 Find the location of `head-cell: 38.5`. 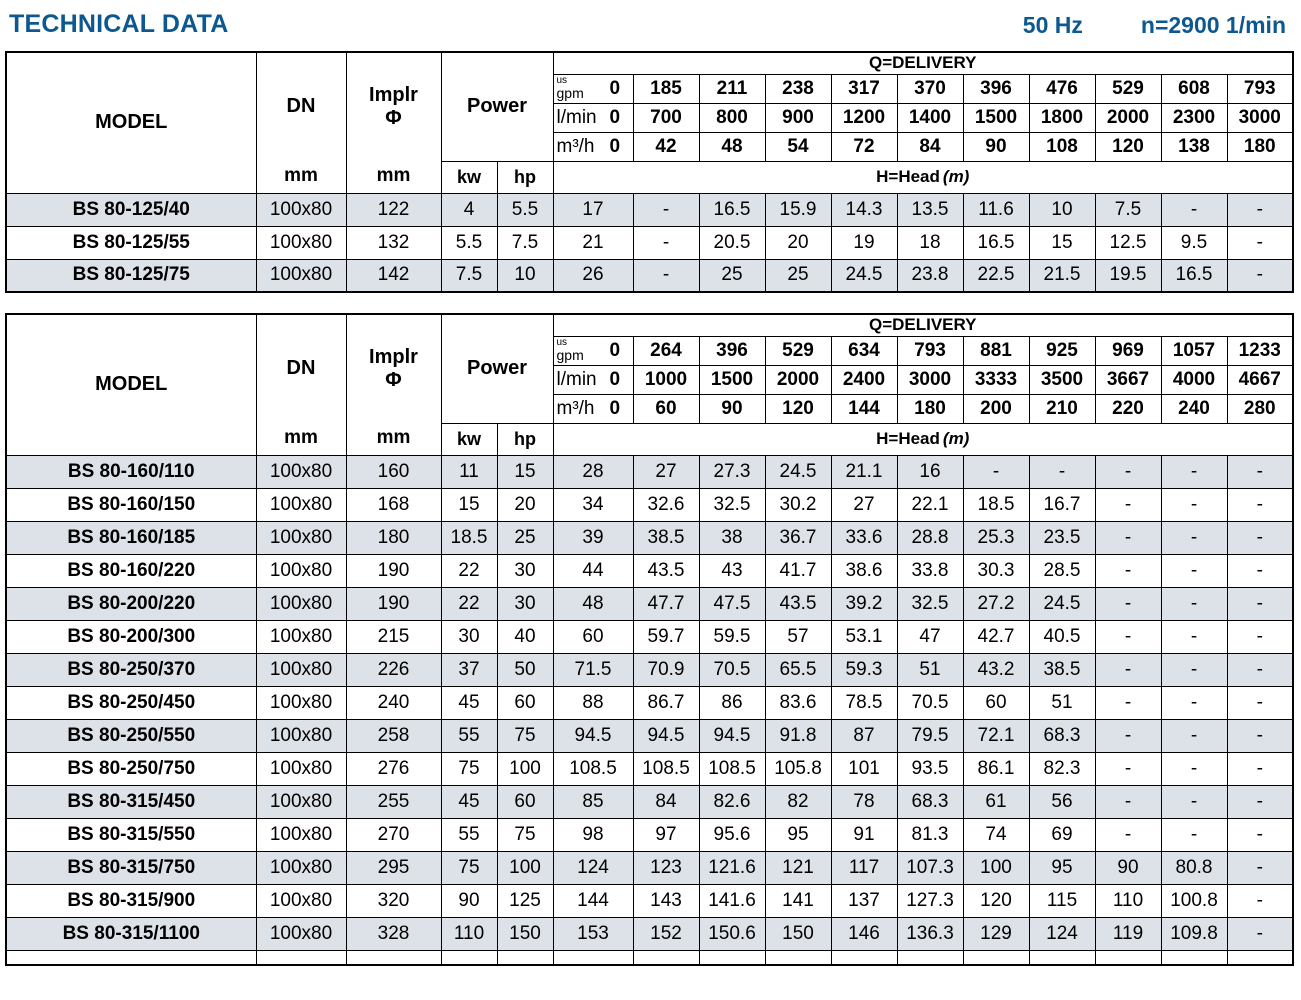

head-cell: 38.5 is located at coordinates (1062, 669).